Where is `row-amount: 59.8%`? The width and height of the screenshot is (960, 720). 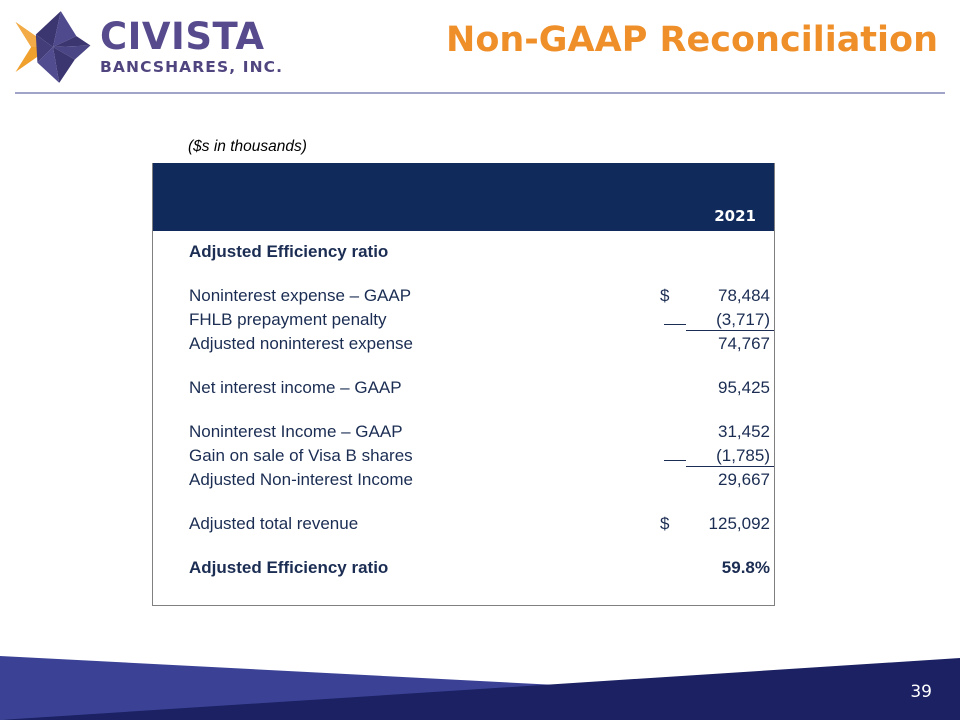
row-amount: 59.8% is located at coordinates (745, 567).